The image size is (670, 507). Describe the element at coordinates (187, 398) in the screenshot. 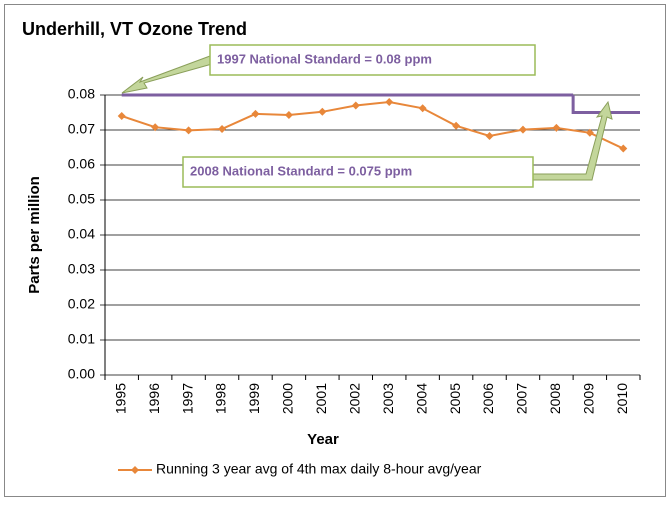

I see `x-tick-label: 1997` at that location.